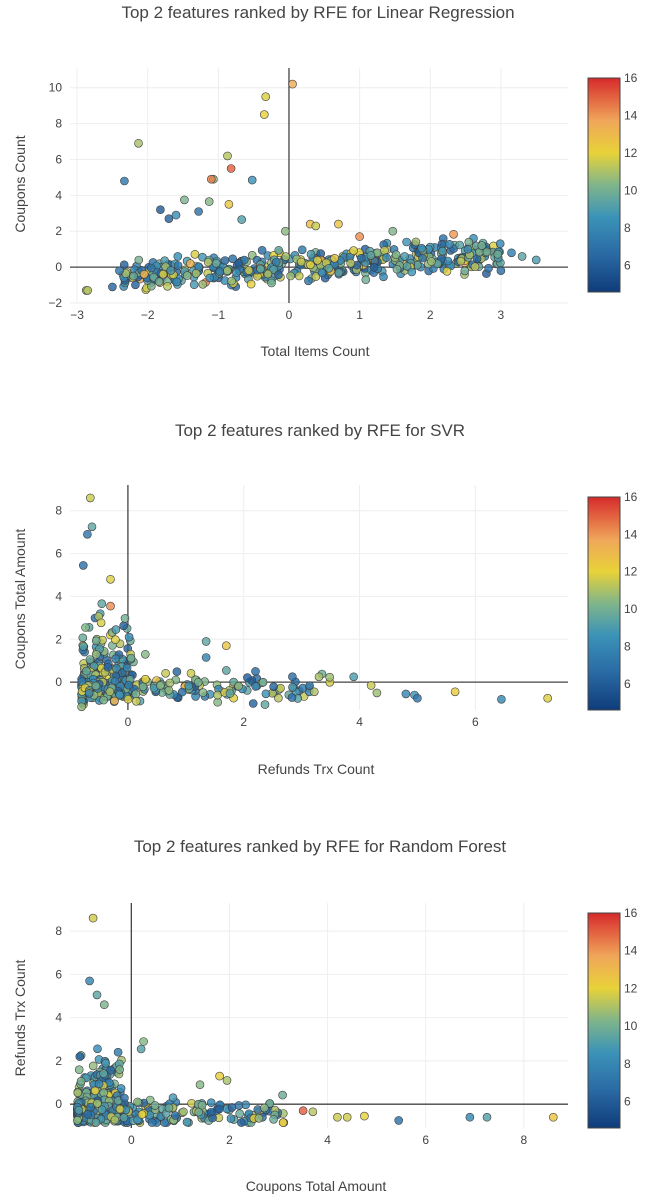 The height and width of the screenshot is (1201, 652). I want to click on colorbar-tick-label: 6, so click(627, 684).